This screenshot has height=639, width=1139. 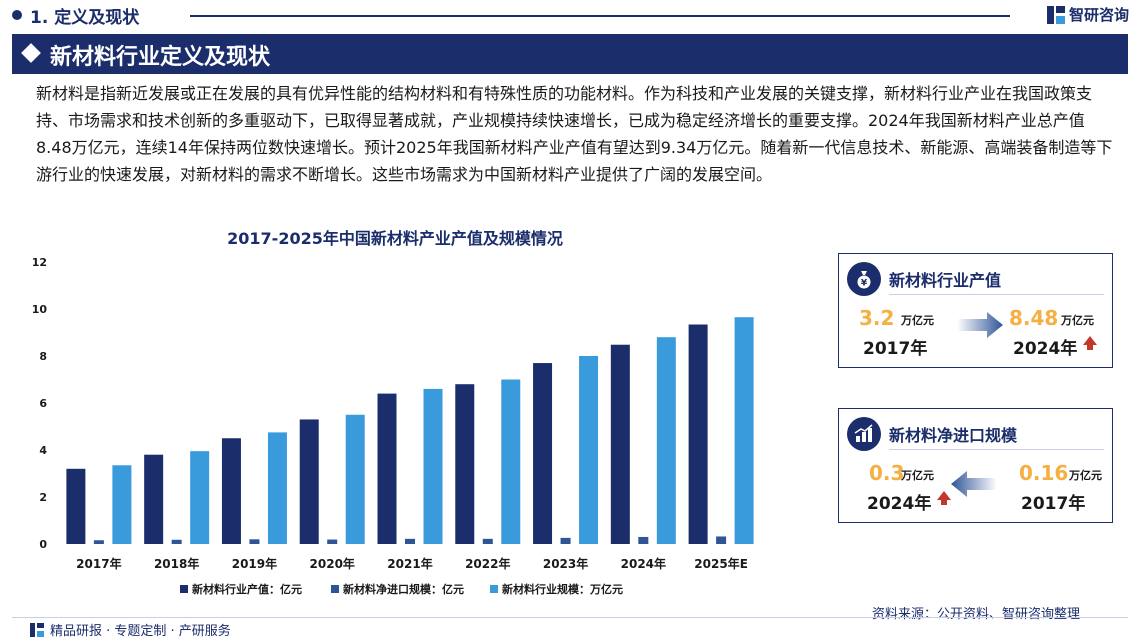 What do you see at coordinates (85, 18) in the screenshot?
I see `section-title: 1. 定义及现状` at bounding box center [85, 18].